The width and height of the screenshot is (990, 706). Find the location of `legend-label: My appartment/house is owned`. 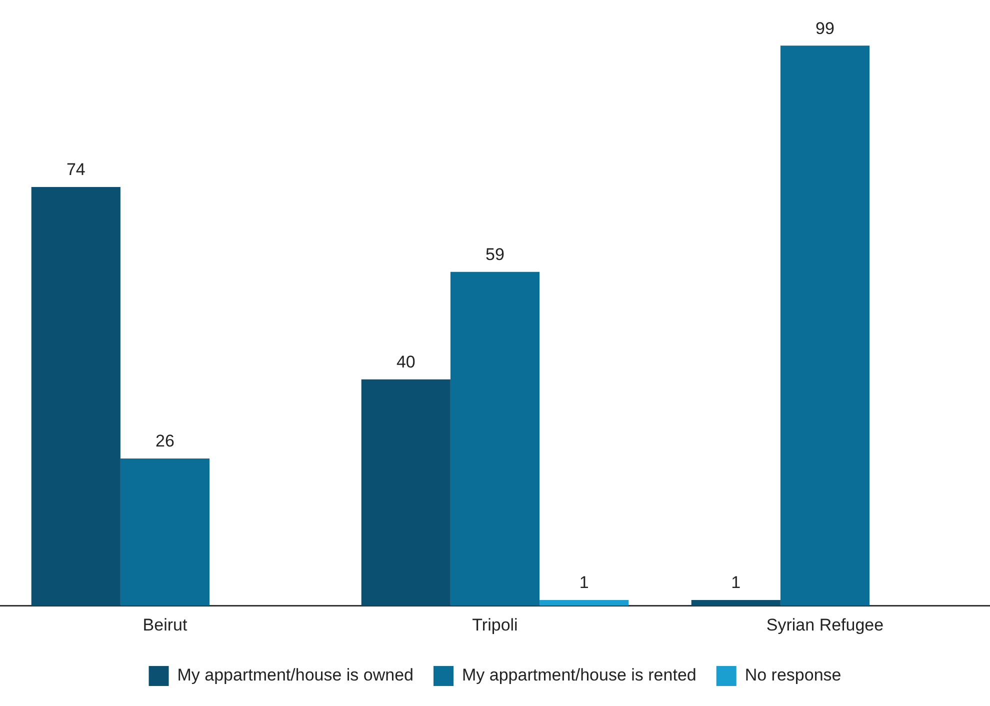

legend-label: My appartment/house is owned is located at coordinates (295, 675).